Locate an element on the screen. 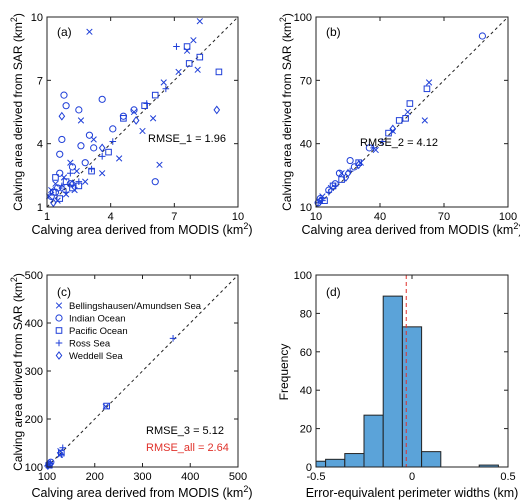 Image resolution: width=520 pixels, height=502 pixels. panel-c-rmse-annotation: RMSE_3 = 5.12 is located at coordinates (185, 431).